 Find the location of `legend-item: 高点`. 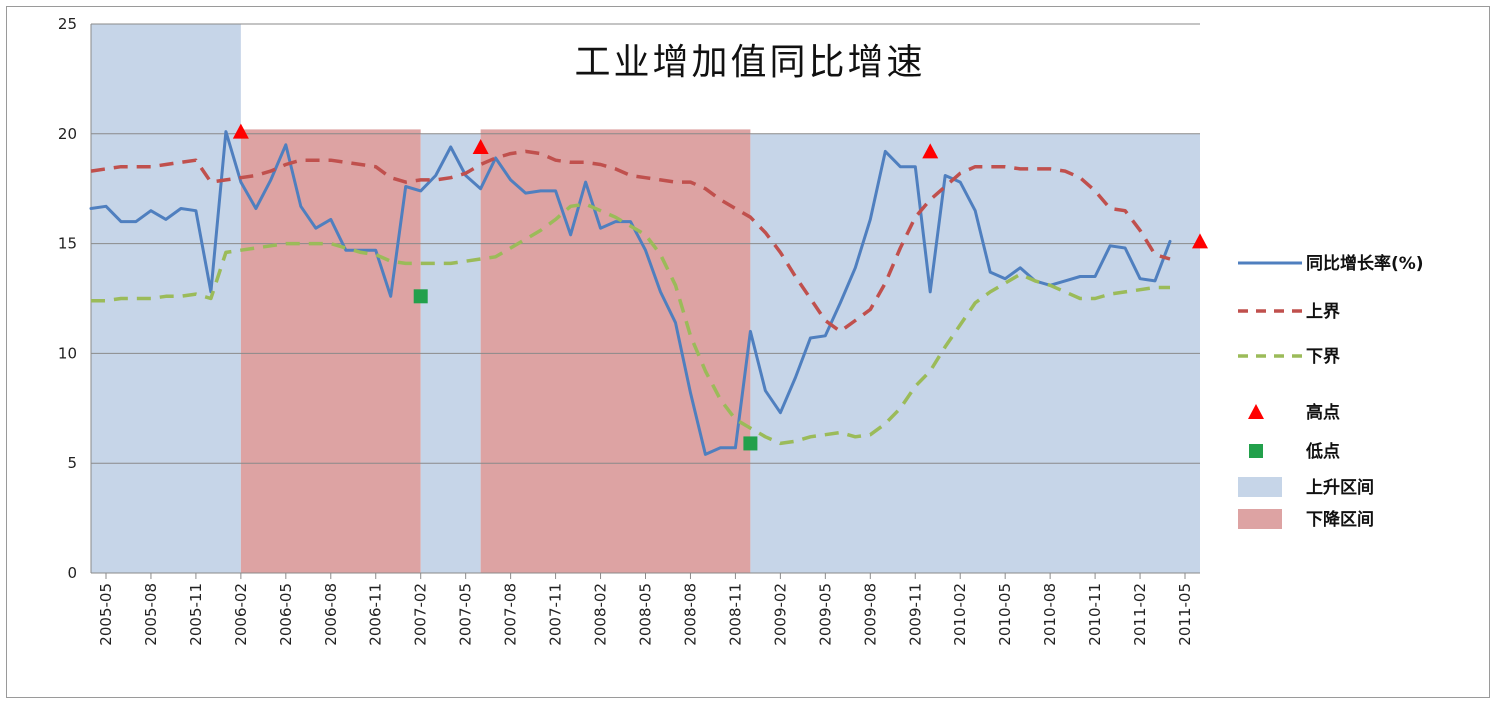

legend-item: 高点 is located at coordinates (1294, 412).